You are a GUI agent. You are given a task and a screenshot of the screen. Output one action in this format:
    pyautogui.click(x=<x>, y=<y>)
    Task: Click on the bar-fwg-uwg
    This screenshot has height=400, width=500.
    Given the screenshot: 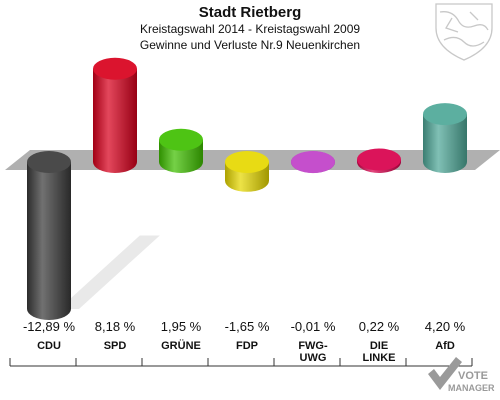 What is the action you would take?
    pyautogui.click(x=313, y=162)
    